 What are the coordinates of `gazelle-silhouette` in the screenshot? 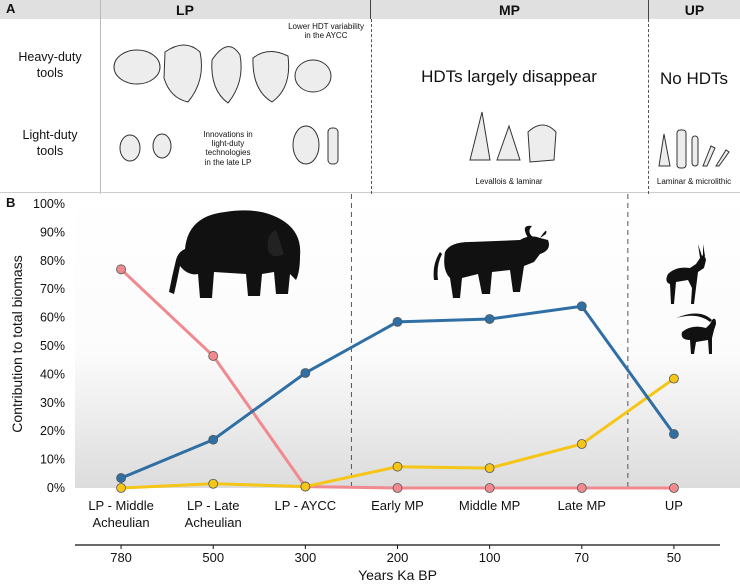 It's located at (686, 274).